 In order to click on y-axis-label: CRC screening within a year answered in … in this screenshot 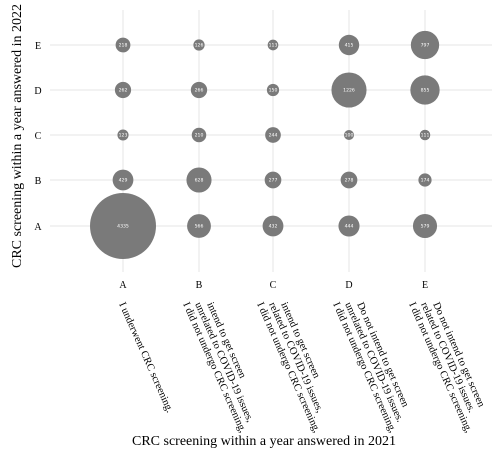, I will do `click(17, 136)`.